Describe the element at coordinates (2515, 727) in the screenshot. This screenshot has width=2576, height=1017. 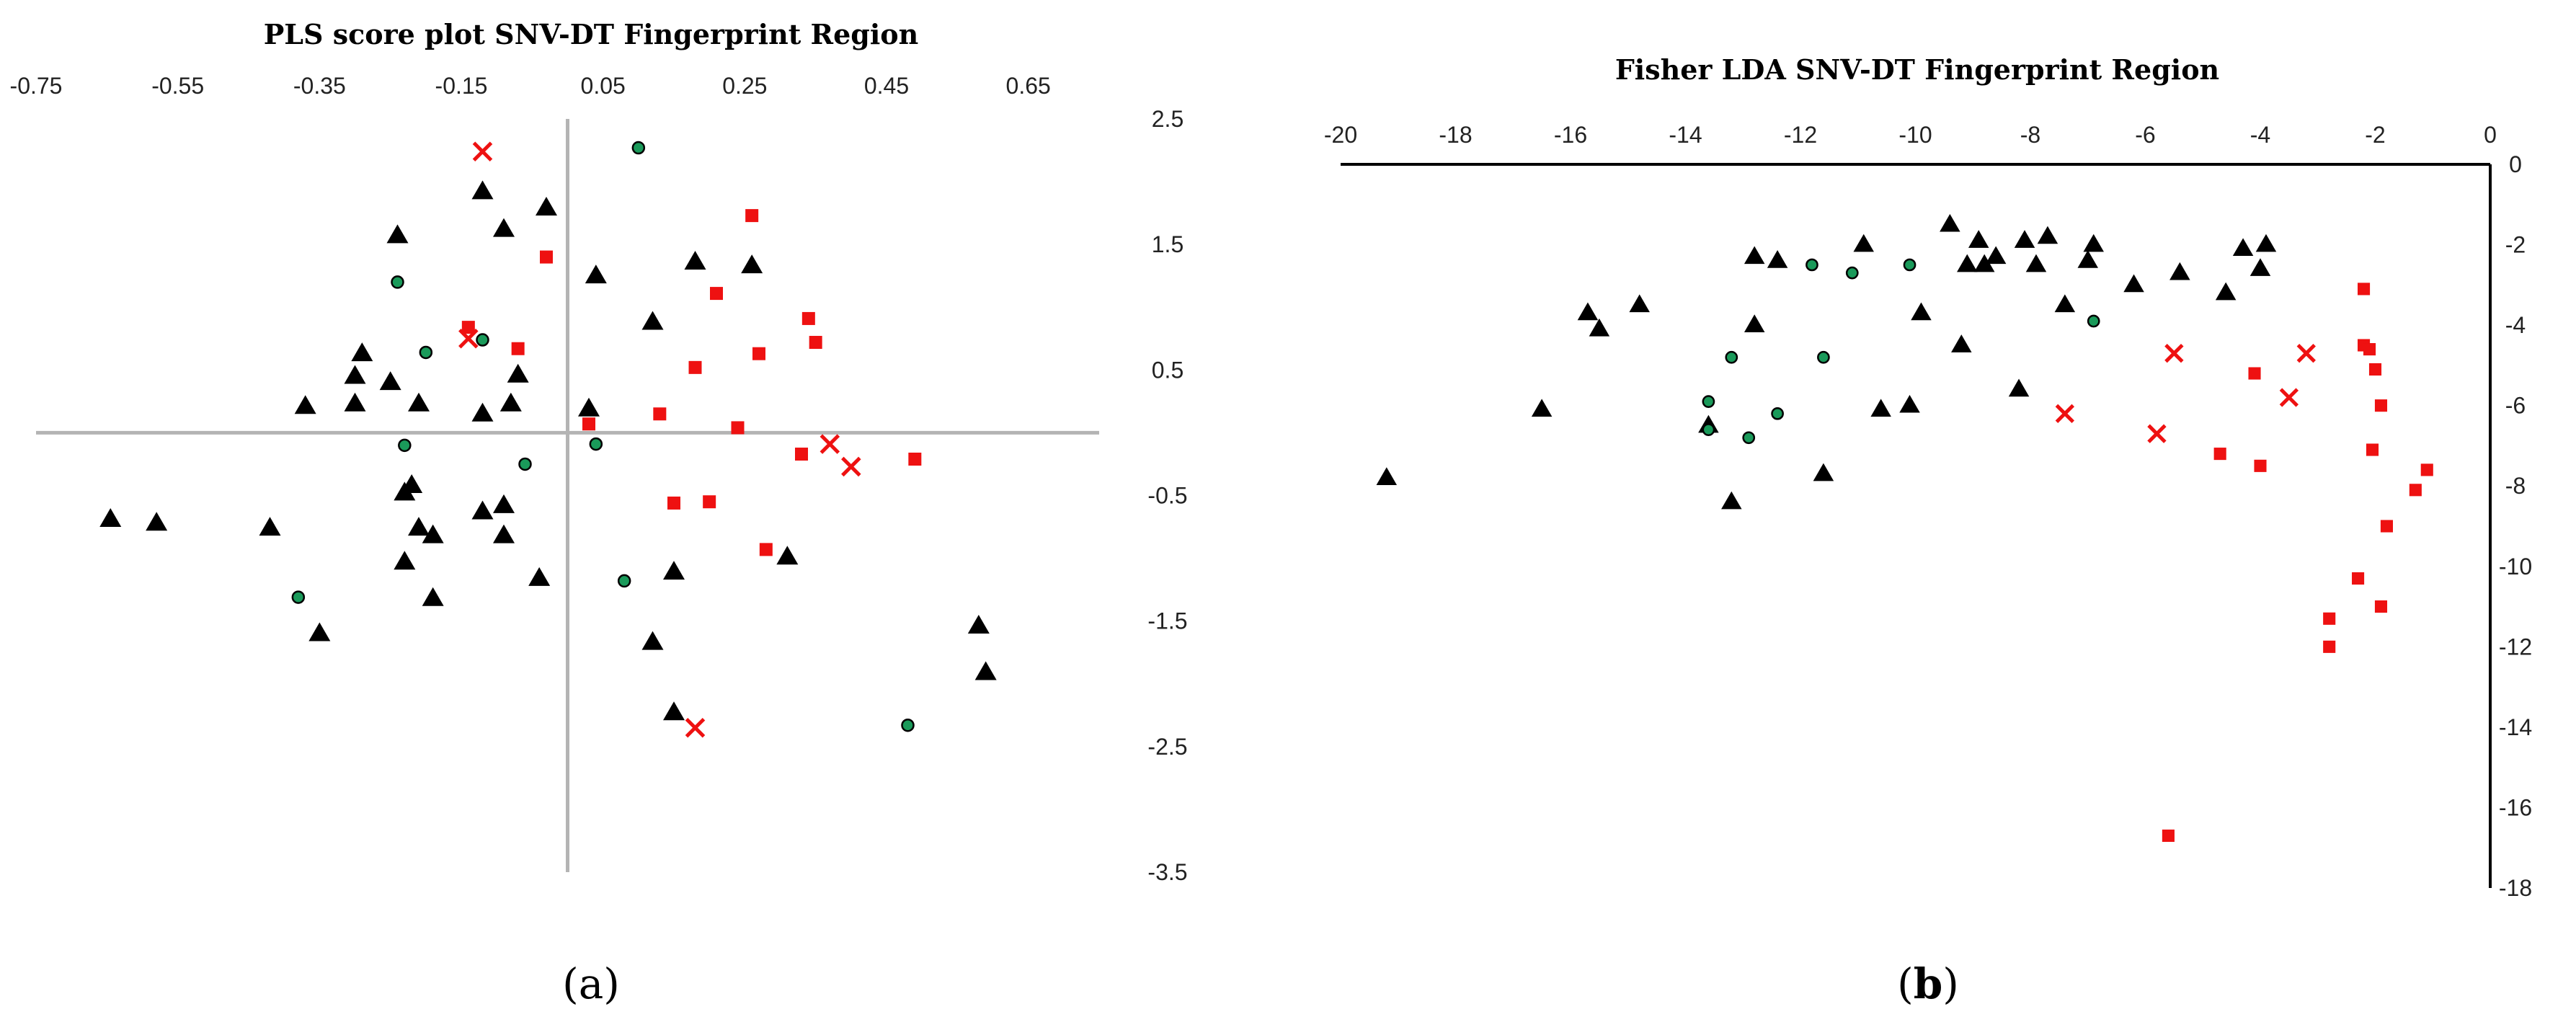
I see `chart-b-y-tick-label: -14` at that location.